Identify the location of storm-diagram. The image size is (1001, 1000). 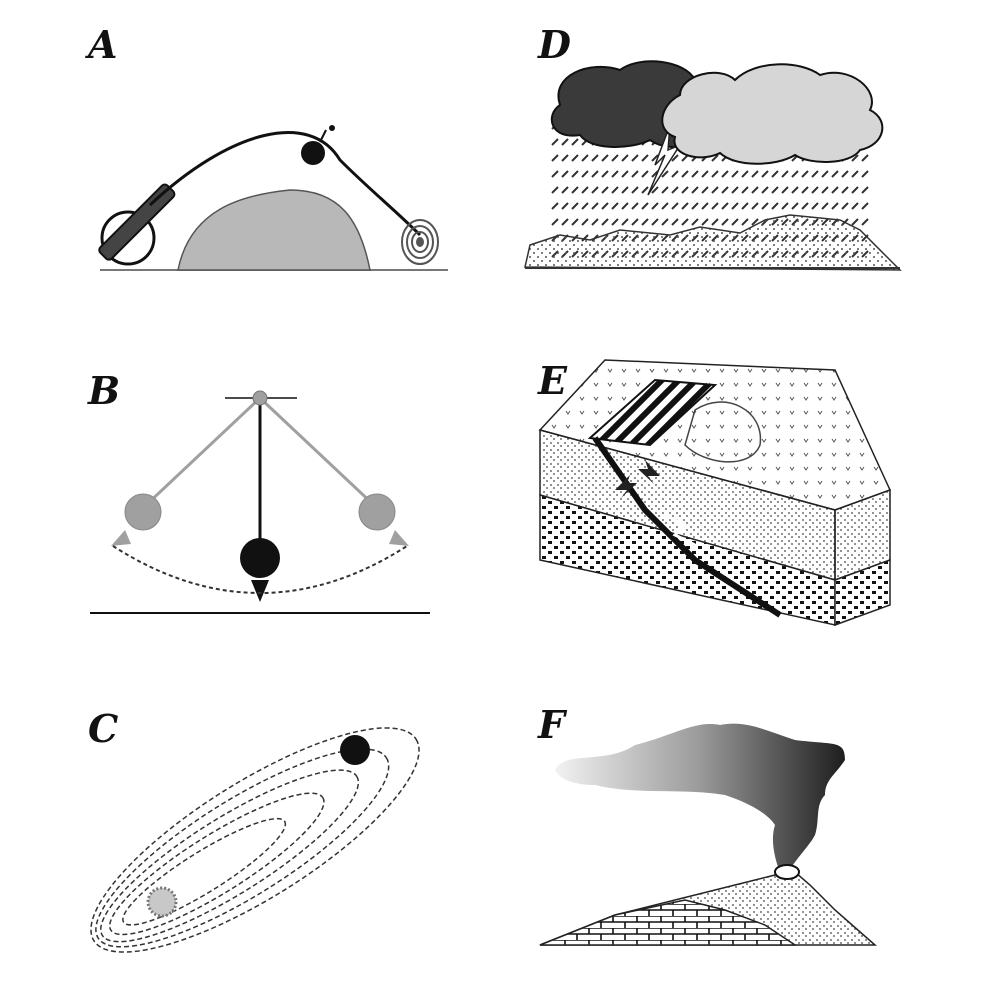
(710, 170).